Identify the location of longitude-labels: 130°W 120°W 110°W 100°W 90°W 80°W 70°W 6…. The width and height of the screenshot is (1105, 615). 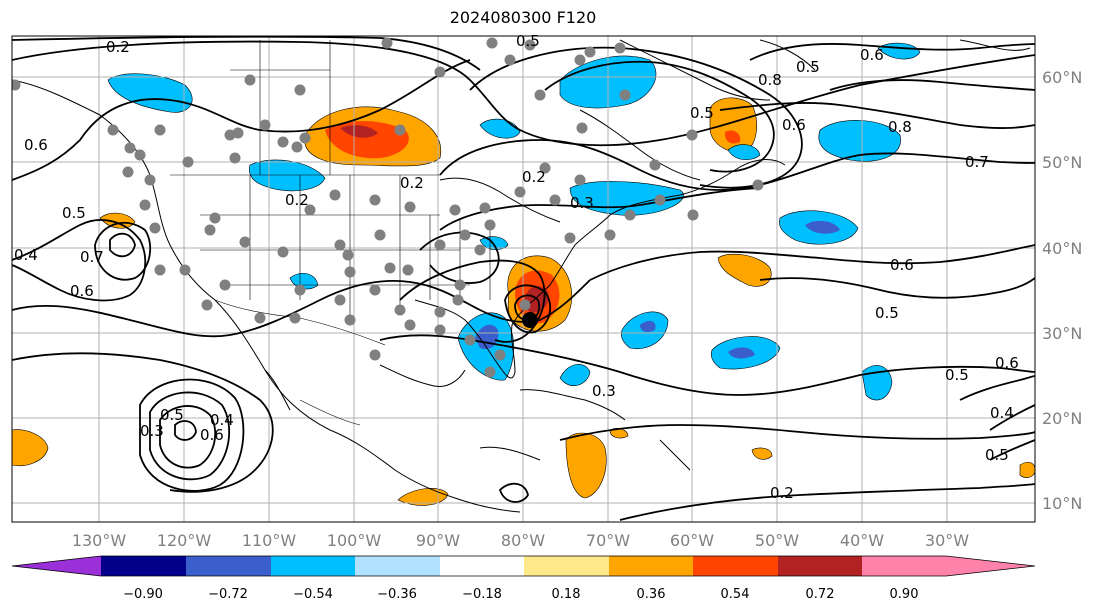
(520, 540).